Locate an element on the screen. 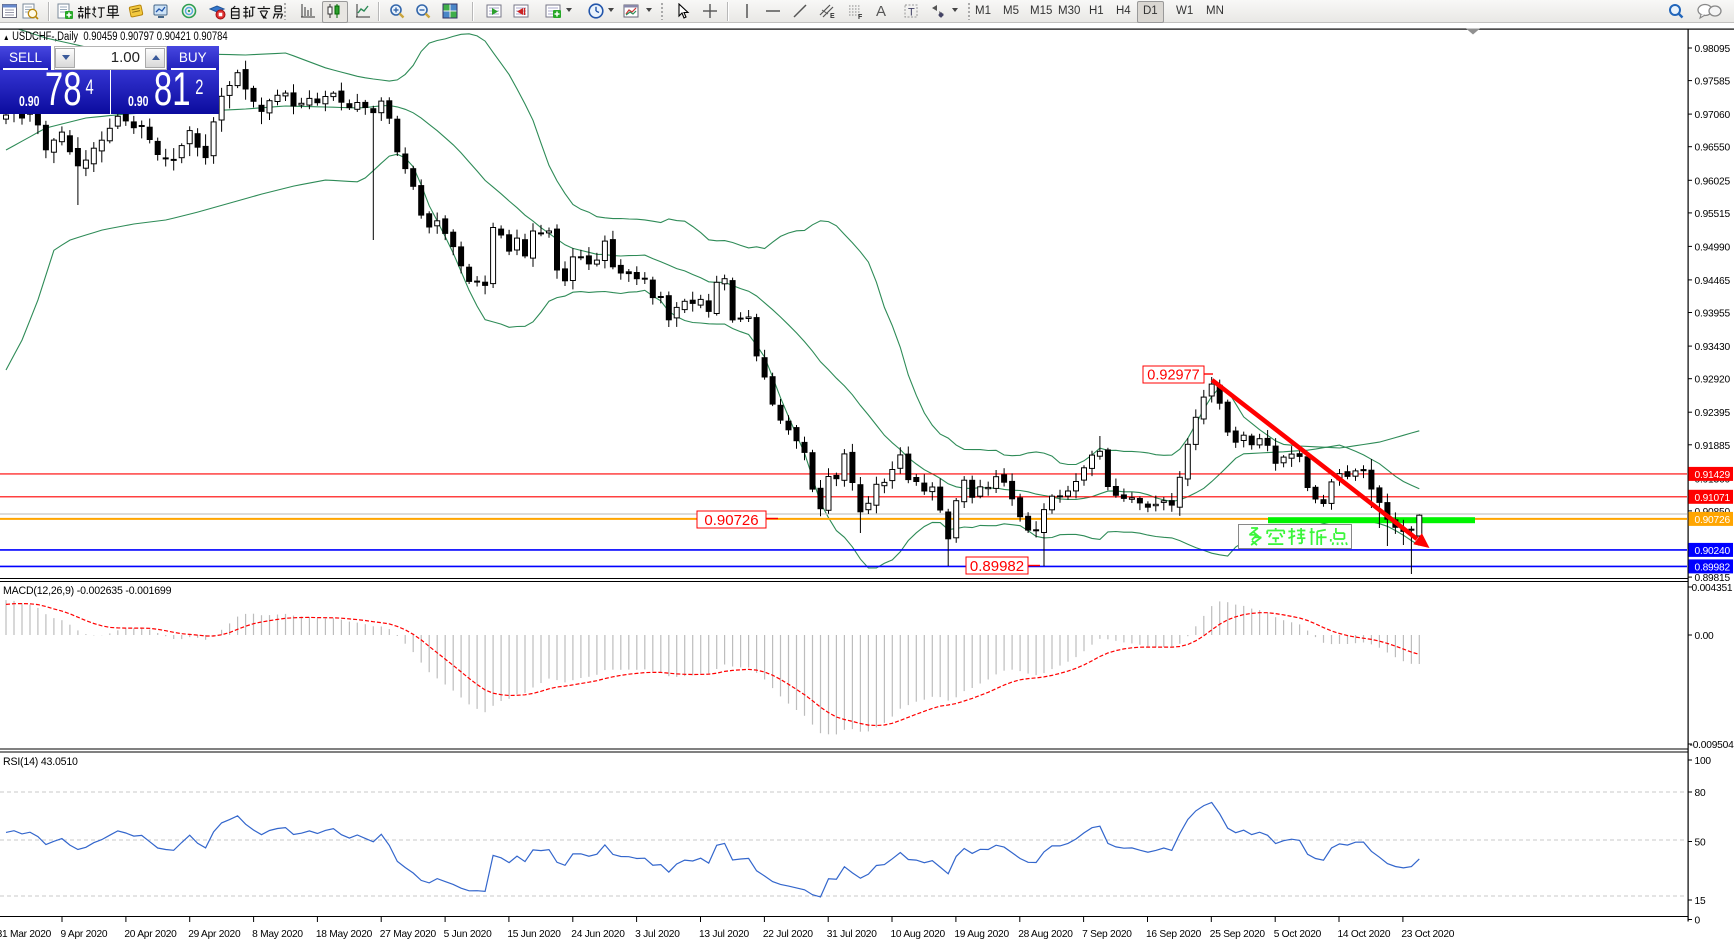 Image resolution: width=1734 pixels, height=946 pixels. svg-text: 0.93430 is located at coordinates (1713, 347).